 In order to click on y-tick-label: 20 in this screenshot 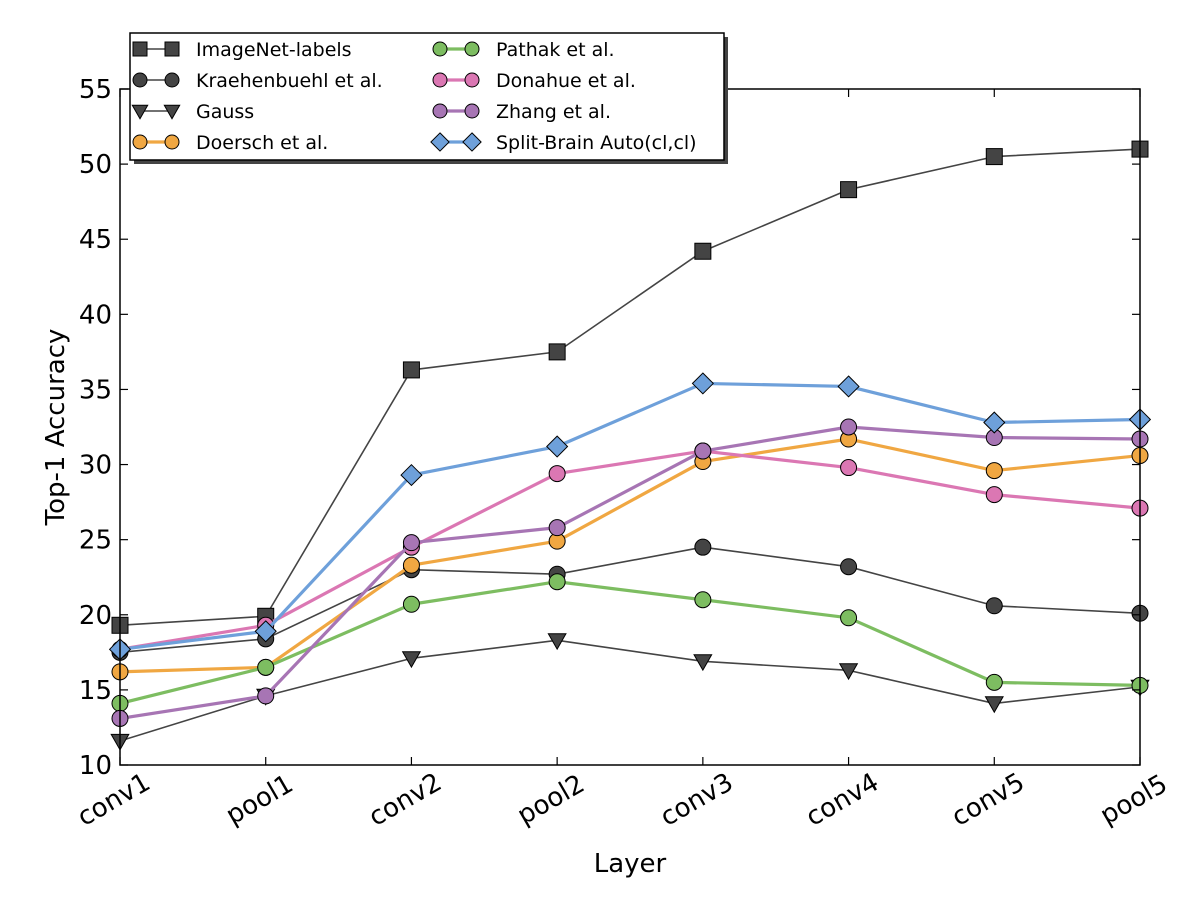, I will do `click(95, 616)`.